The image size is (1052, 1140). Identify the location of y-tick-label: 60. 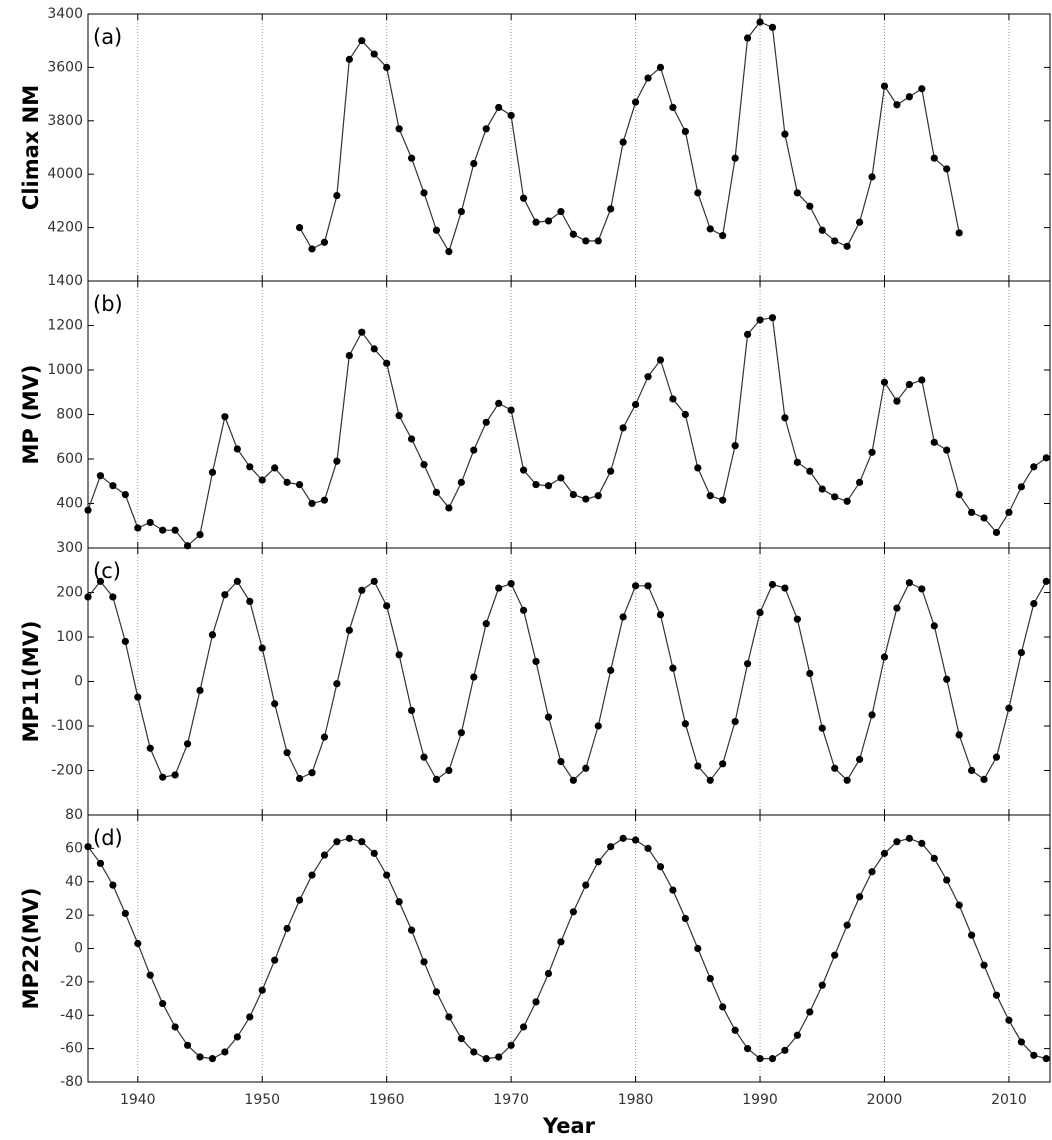
(74, 848).